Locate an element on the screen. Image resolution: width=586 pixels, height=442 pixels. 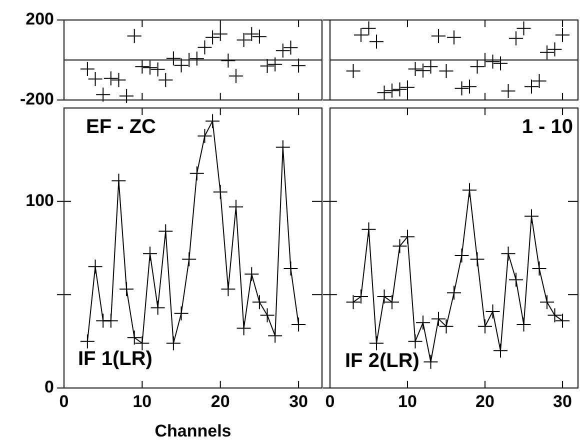
annotation: EF - ZC is located at coordinates (121, 127).